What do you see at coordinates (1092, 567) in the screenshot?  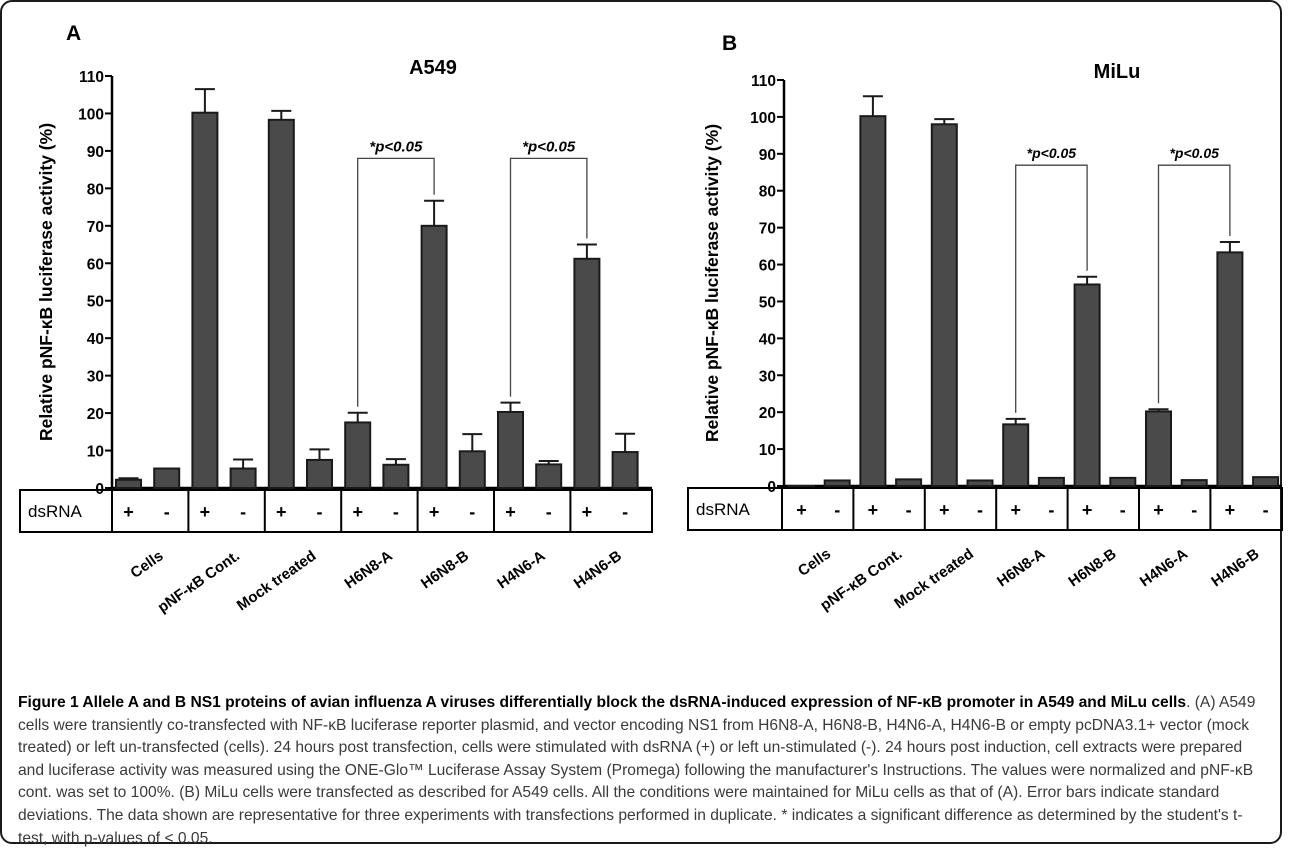 I see `panel-b-group-label: H6N8-B` at bounding box center [1092, 567].